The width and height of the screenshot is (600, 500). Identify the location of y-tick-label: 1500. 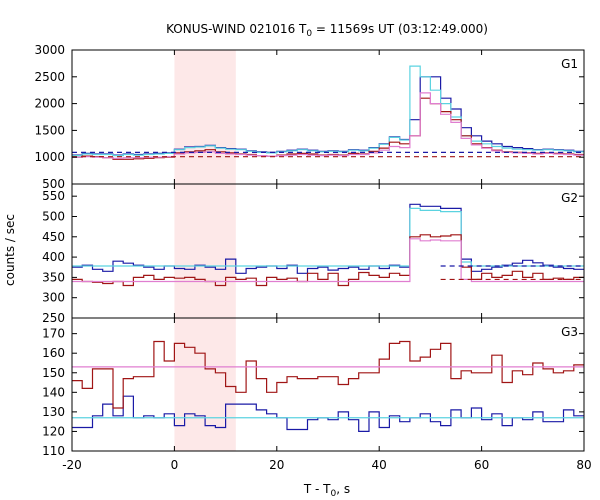
(49, 130).